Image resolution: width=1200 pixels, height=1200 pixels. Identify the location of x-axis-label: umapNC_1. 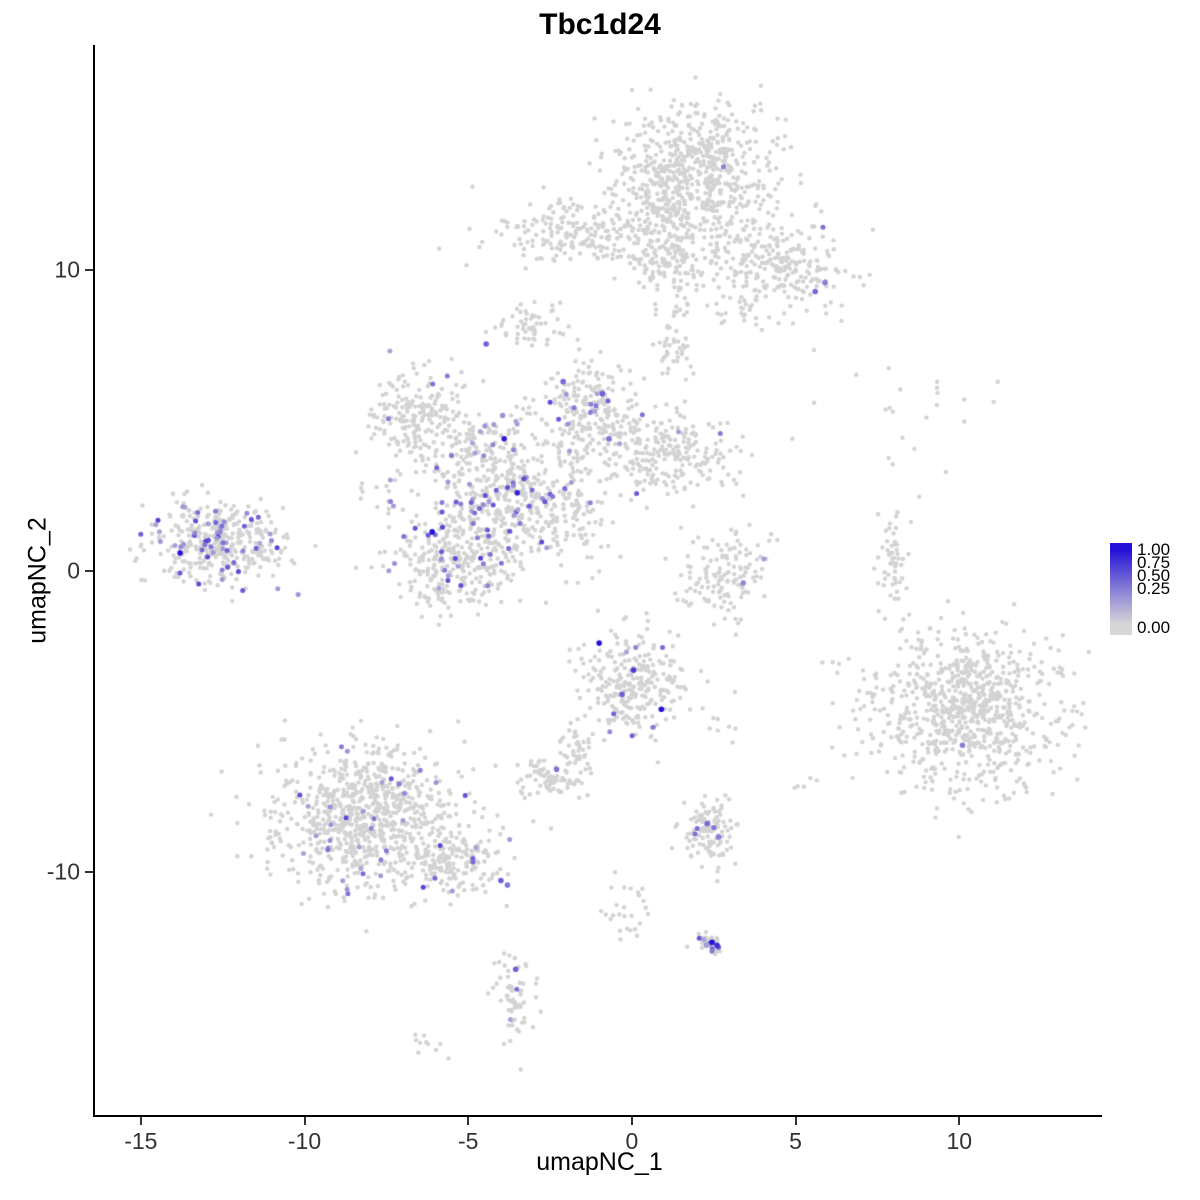
(599, 1162).